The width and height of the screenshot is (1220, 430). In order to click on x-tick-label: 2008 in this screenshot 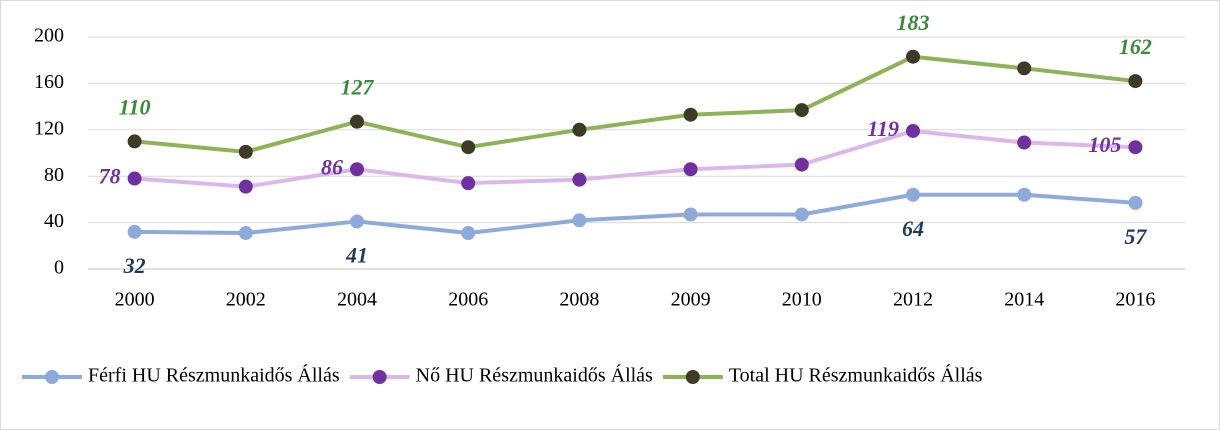, I will do `click(579, 300)`.